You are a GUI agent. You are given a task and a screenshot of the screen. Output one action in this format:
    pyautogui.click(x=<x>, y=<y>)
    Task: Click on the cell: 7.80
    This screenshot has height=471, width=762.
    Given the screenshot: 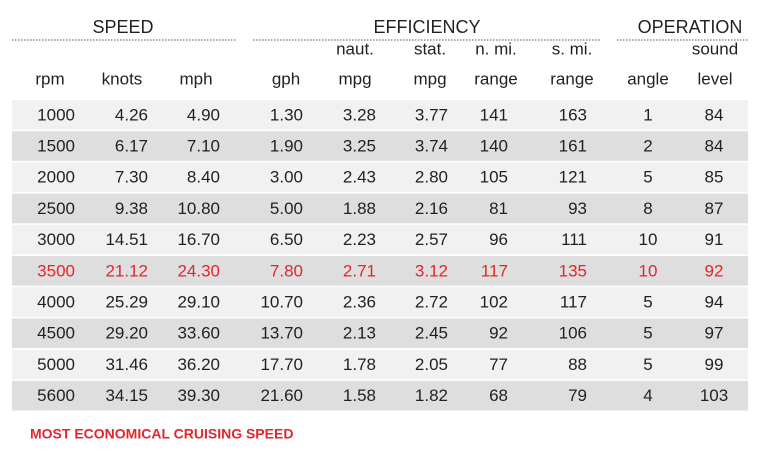 What is the action you would take?
    pyautogui.click(x=286, y=270)
    